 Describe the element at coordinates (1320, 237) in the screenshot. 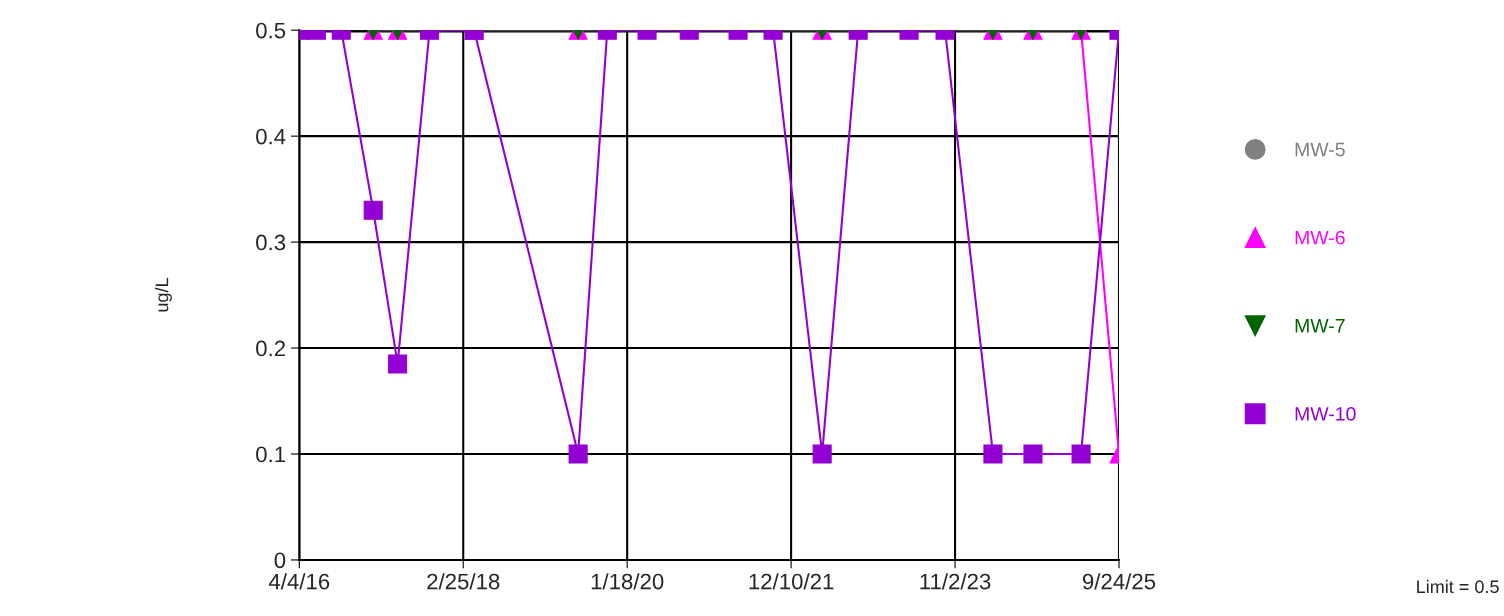

I see `legend-label: MW-6` at that location.